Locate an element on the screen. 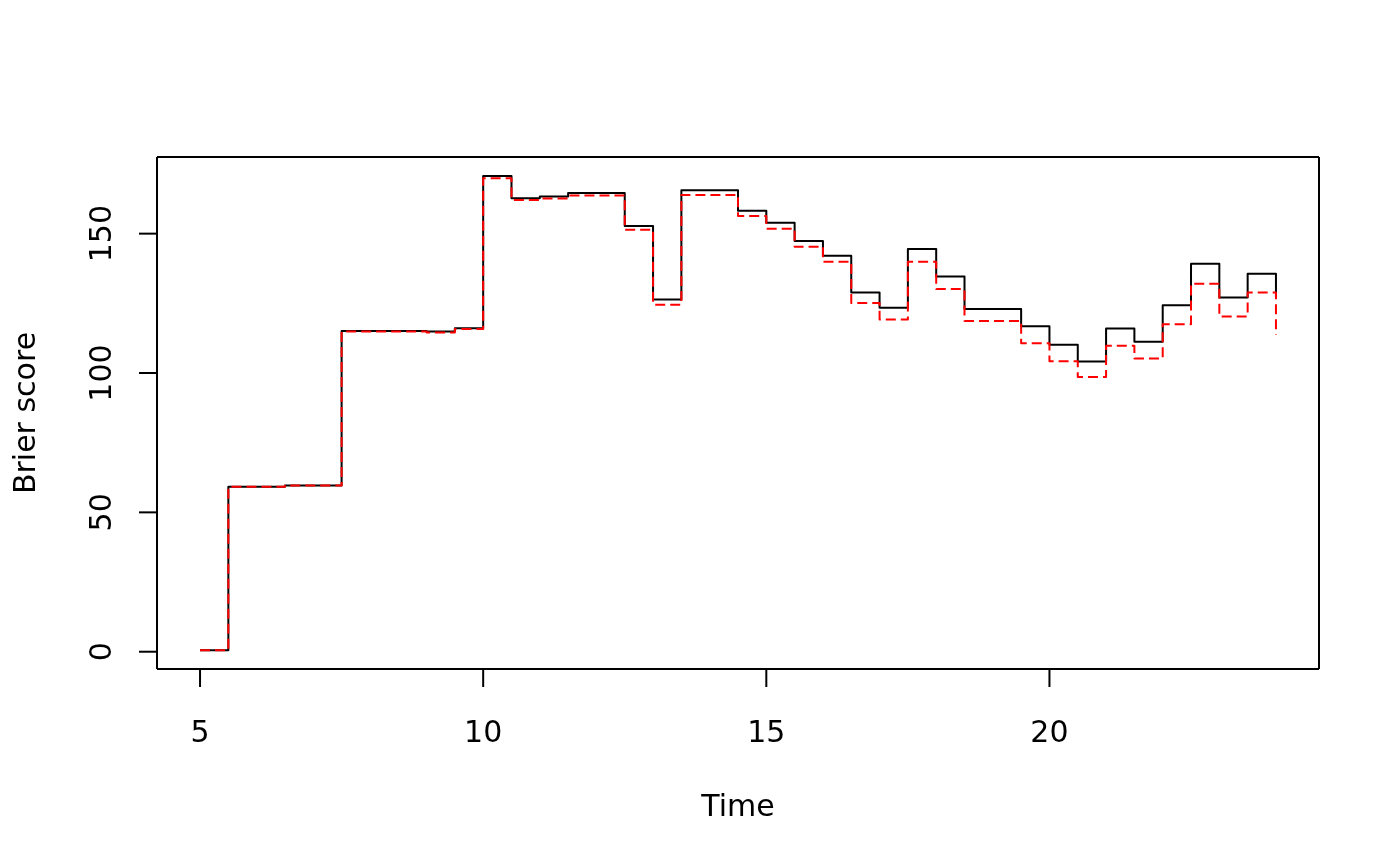 The width and height of the screenshot is (1400, 866). x-tick-label: 5 is located at coordinates (200, 732).